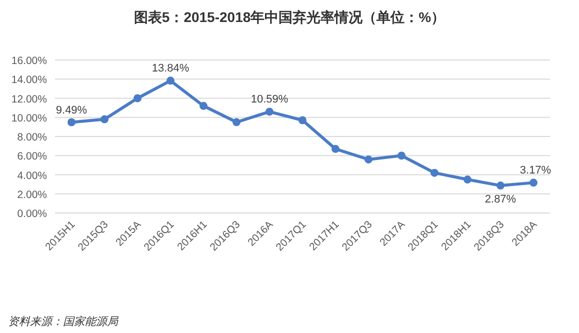  I want to click on data-label: 13.84%, so click(171, 68).